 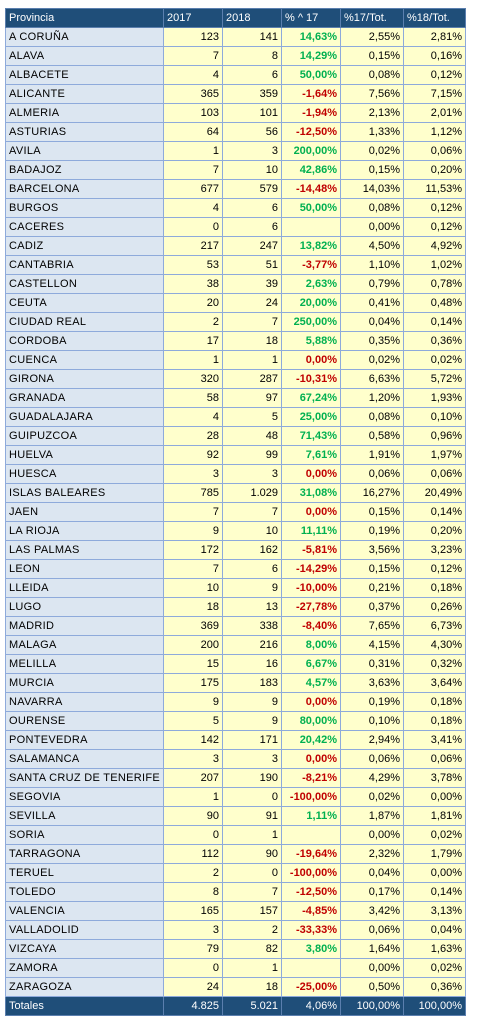 I want to click on table-row: SEVILLA 90 91 1,11% 1,87% 1,81%, so click(x=235, y=816).